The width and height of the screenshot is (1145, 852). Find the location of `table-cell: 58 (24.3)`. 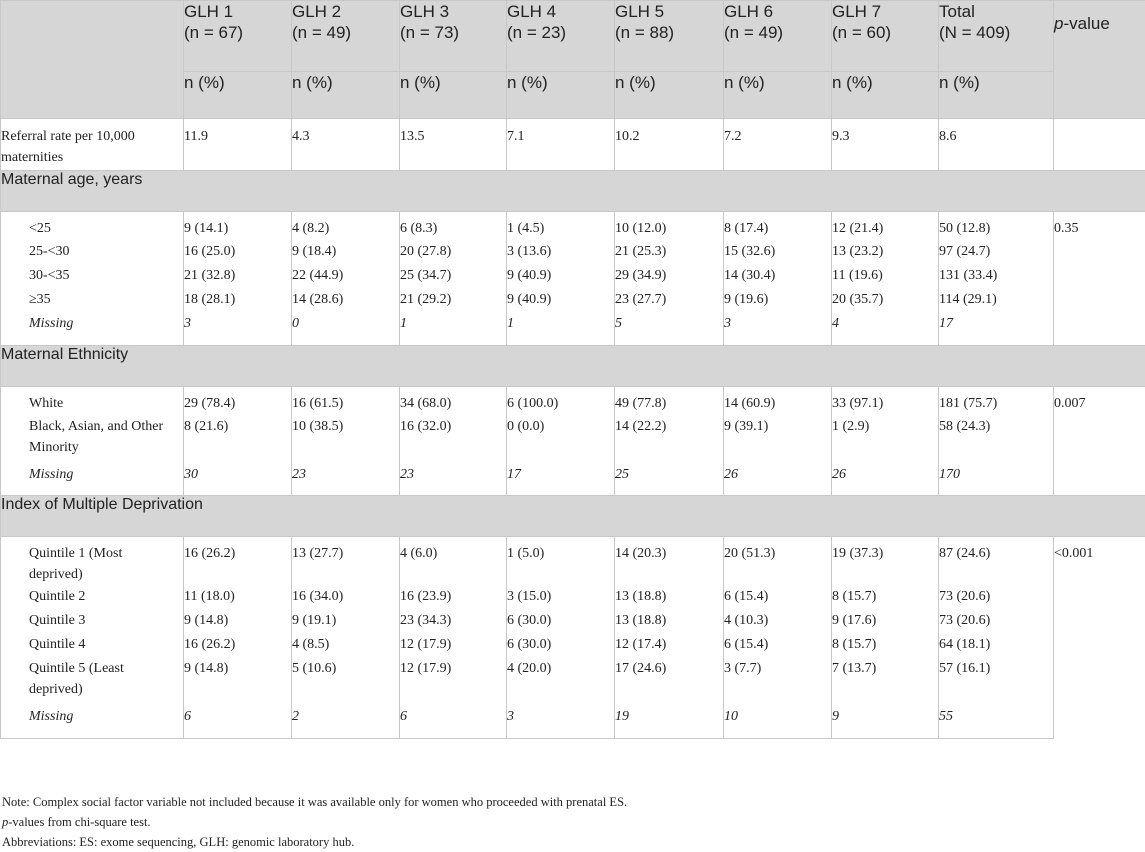

table-cell: 58 (24.3) is located at coordinates (996, 439).